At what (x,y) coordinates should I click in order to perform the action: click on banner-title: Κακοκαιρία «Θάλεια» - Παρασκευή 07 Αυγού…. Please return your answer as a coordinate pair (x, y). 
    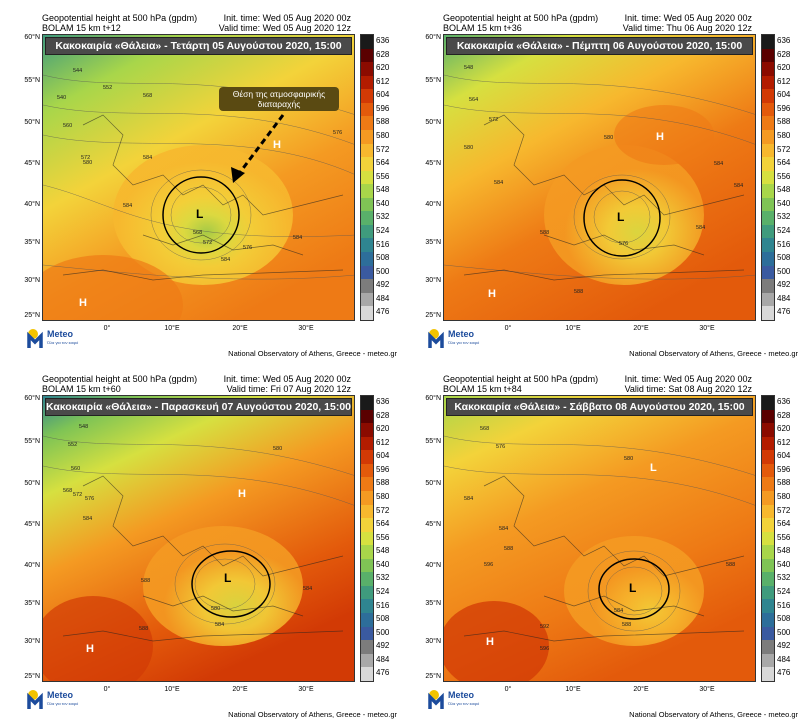
    Looking at the image, I should click on (198, 407).